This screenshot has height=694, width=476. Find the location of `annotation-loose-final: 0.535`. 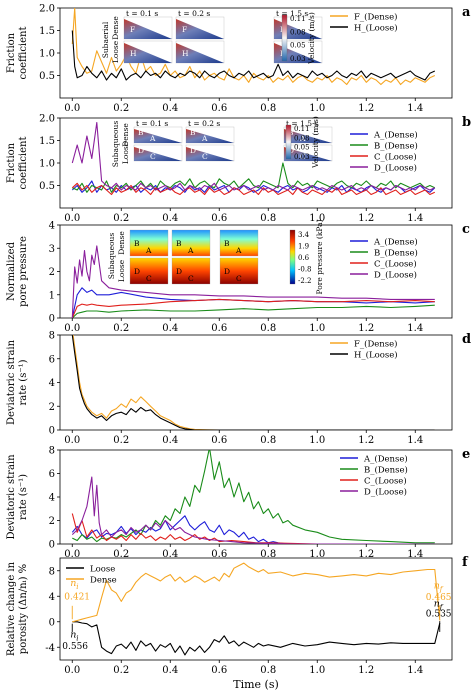

annotation-loose-final: 0.535 is located at coordinates (439, 615).